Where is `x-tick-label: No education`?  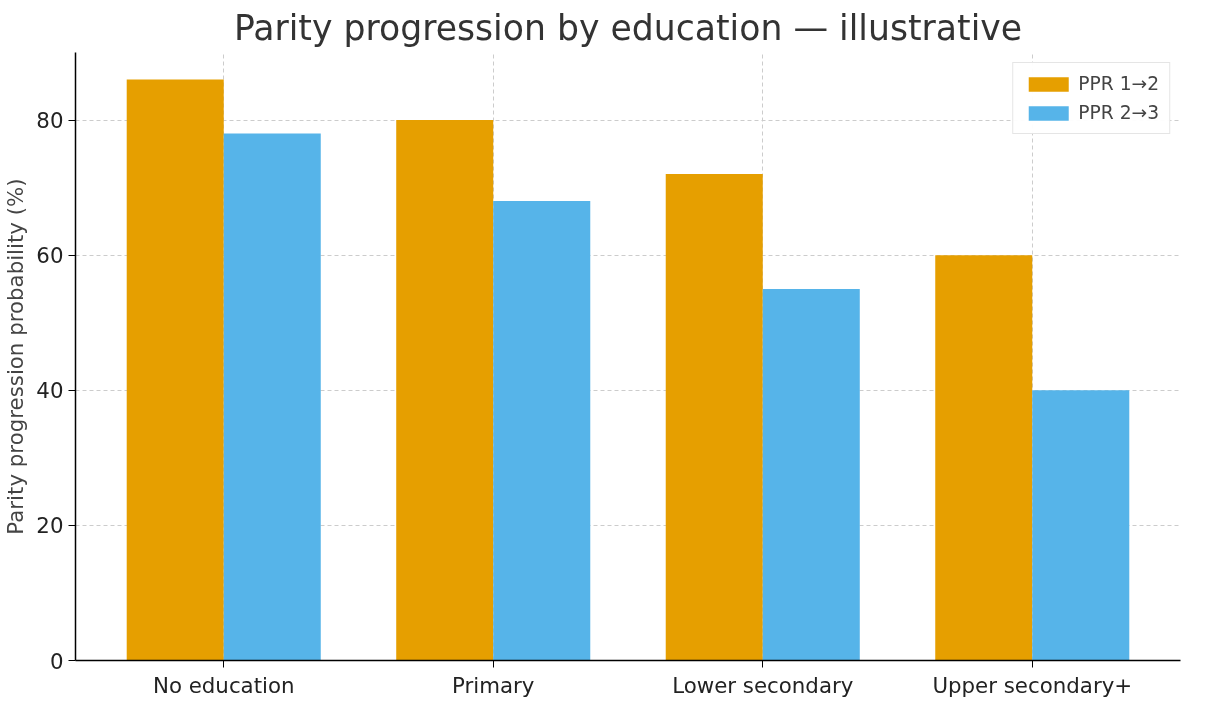
x-tick-label: No education is located at coordinates (223, 685).